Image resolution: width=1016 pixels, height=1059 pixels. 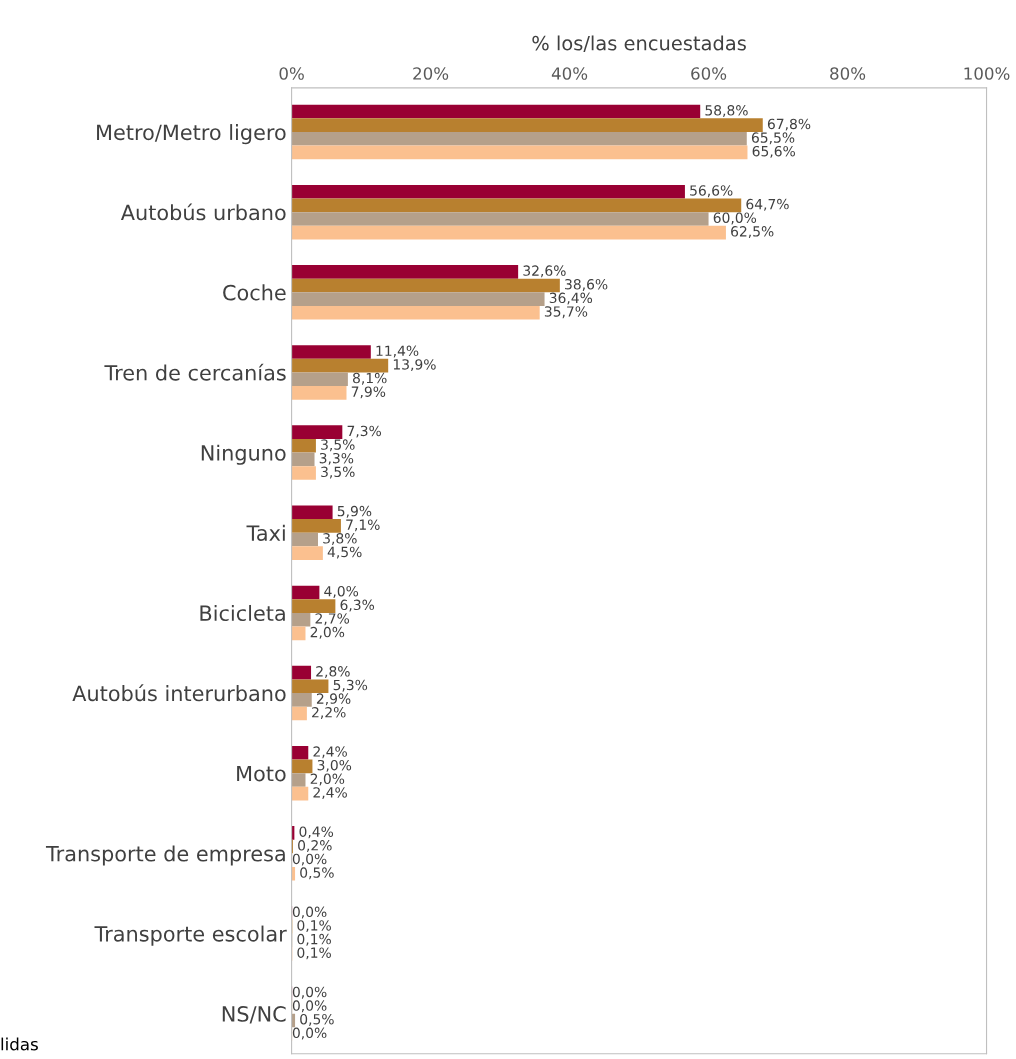 What do you see at coordinates (316, 832) in the screenshot?
I see `data-label: 0,4%` at bounding box center [316, 832].